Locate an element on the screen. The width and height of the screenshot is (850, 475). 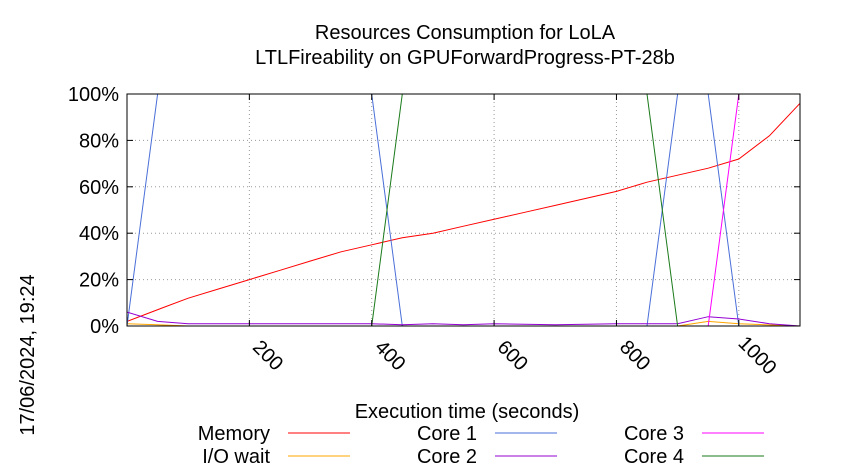
y-tick-label: 60% is located at coordinates (99, 188).